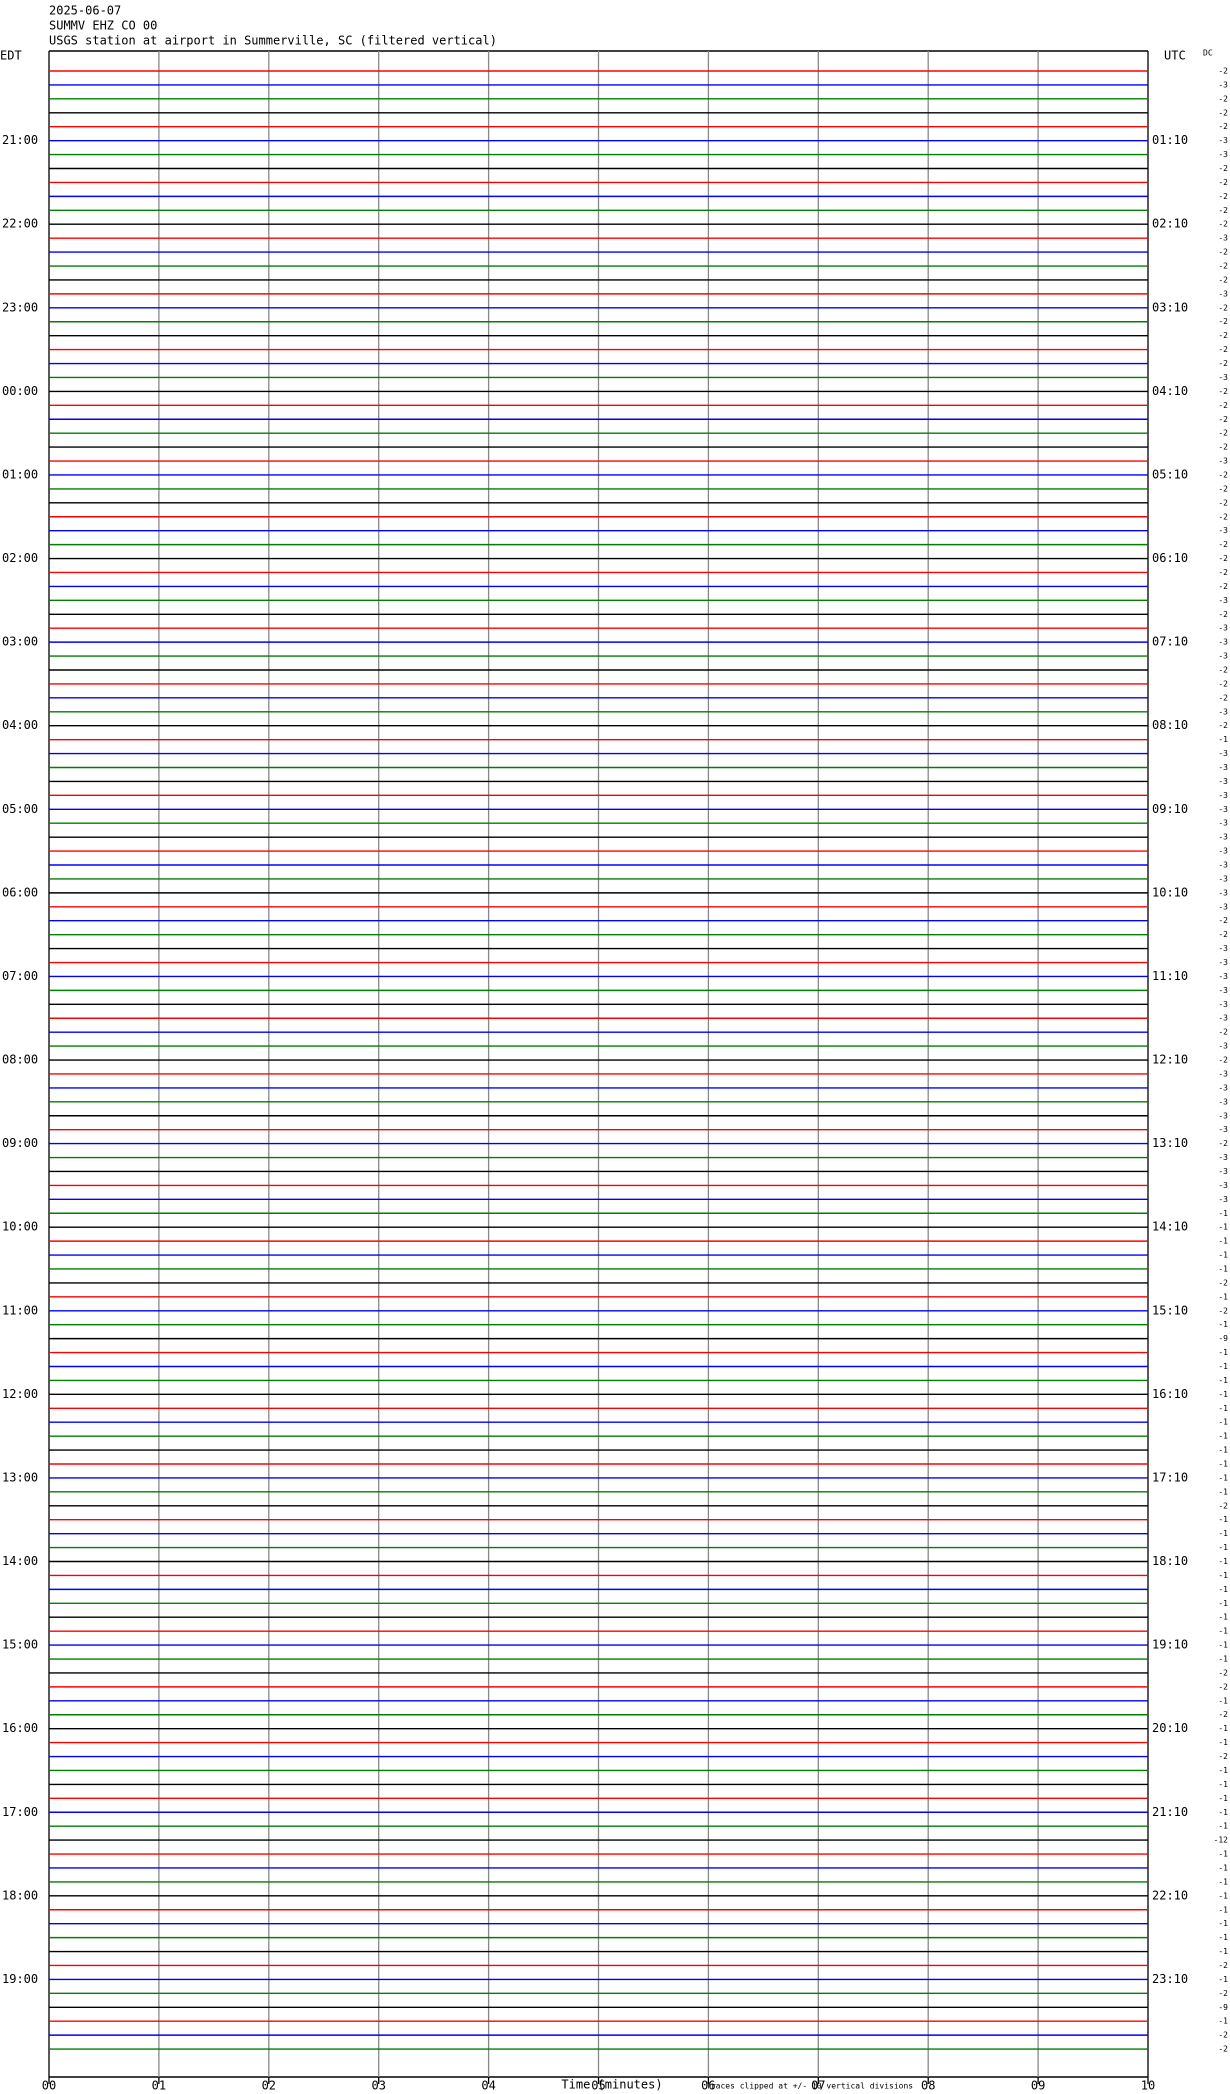 The width and height of the screenshot is (1230, 2094). Describe the element at coordinates (1170, 1728) in the screenshot. I see `utc-label: 20:10` at that location.